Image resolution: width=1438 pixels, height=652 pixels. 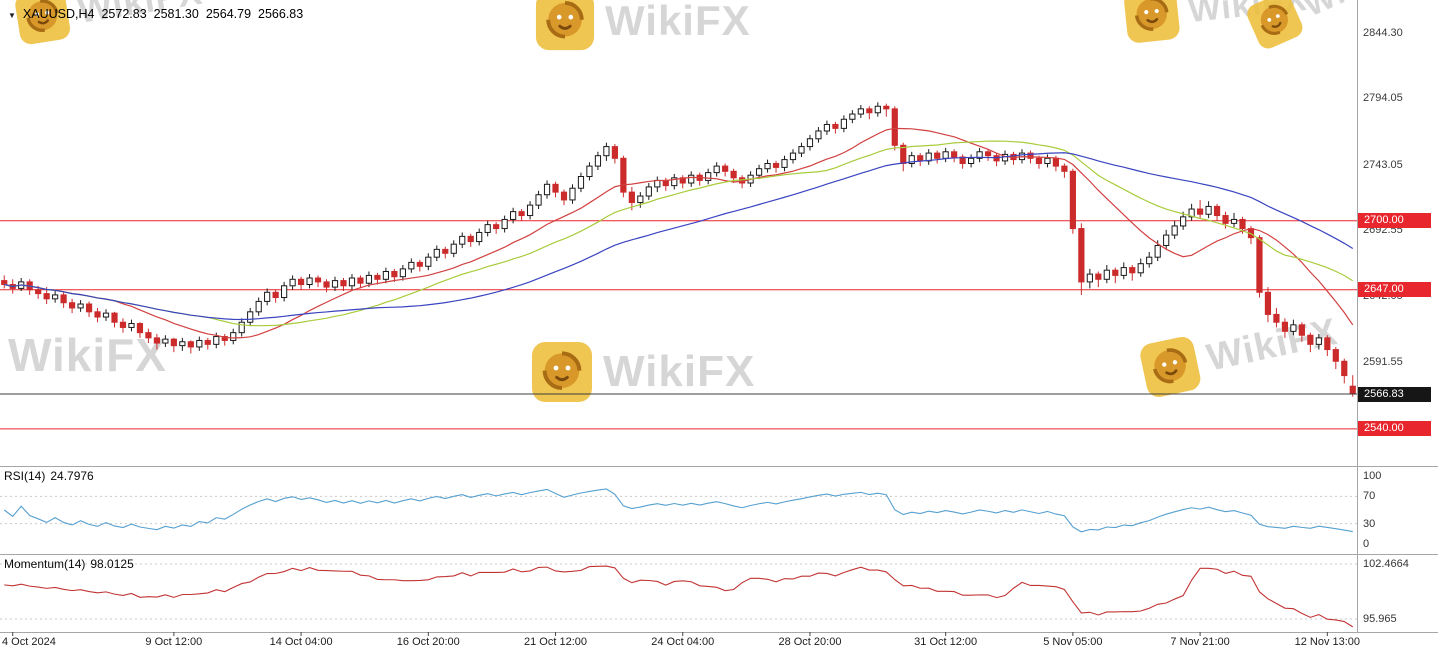 I want to click on rsi-line, so click(x=678, y=510).